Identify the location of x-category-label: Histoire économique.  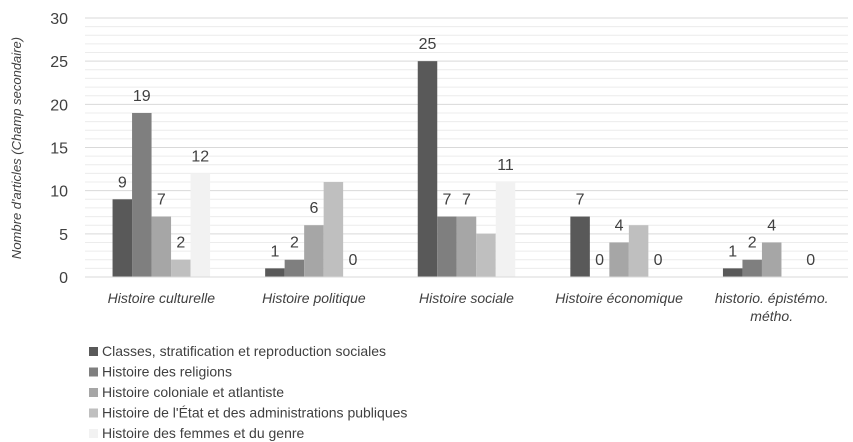
(619, 298).